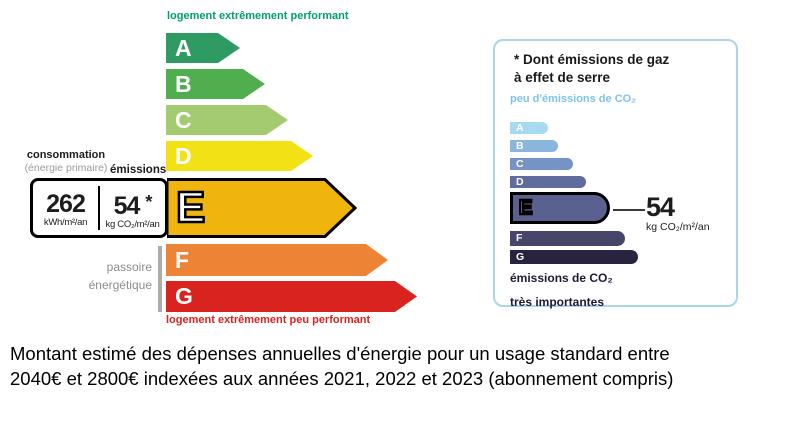  I want to click on co2-high-emissions-line1: émissions de CO₂, so click(561, 278).